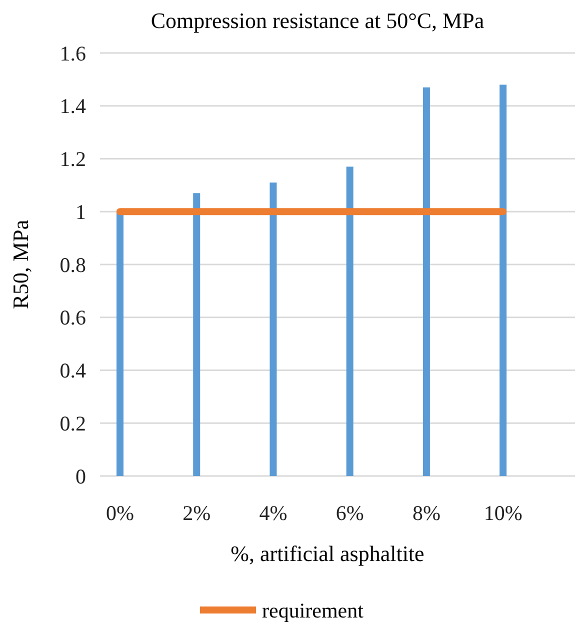  What do you see at coordinates (503, 513) in the screenshot?
I see `x-tick-label: 10%` at bounding box center [503, 513].